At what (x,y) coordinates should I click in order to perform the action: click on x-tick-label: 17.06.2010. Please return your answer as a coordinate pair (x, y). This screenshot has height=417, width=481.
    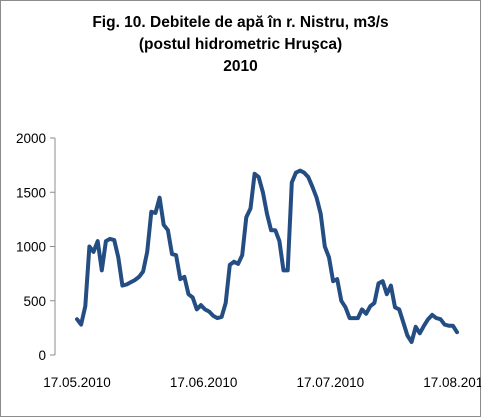
    Looking at the image, I should click on (204, 382).